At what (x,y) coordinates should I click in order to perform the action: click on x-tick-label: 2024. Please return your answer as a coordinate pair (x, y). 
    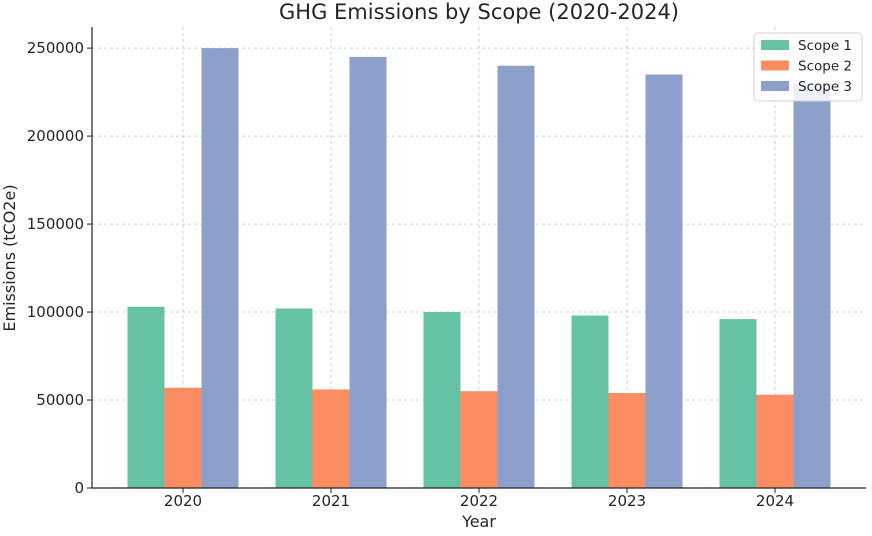
    Looking at the image, I should click on (775, 501).